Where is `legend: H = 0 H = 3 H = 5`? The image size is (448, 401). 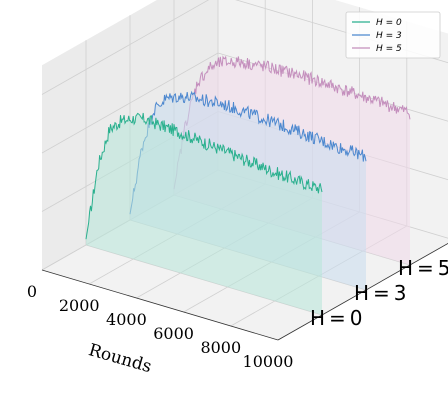 legend: H = 0 H = 3 H = 5 is located at coordinates (393, 35).